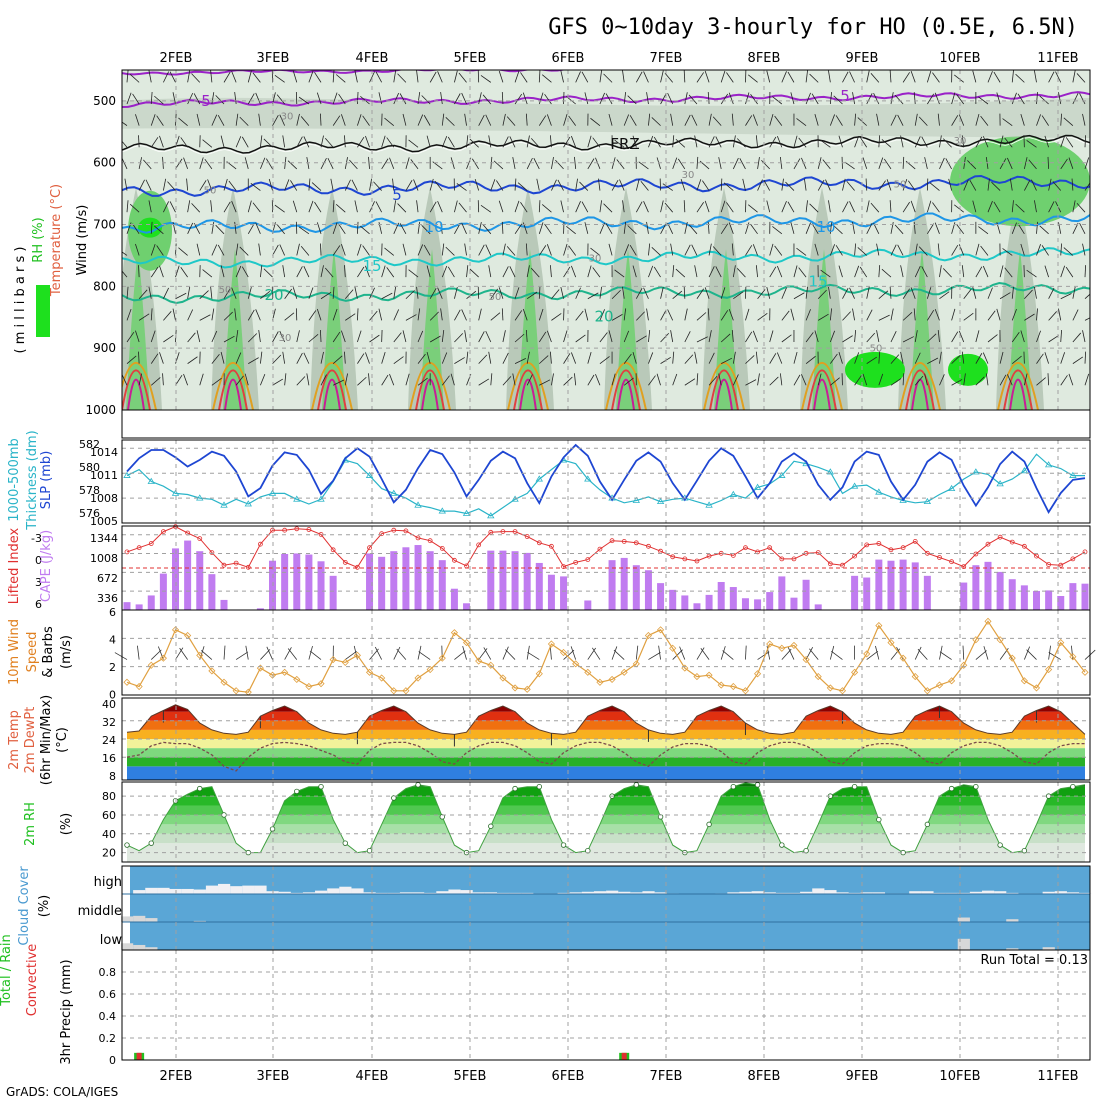 The width and height of the screenshot is (1100, 1100). Describe the element at coordinates (372, 58) in the screenshot. I see `date-label-top: 4FEB` at that location.